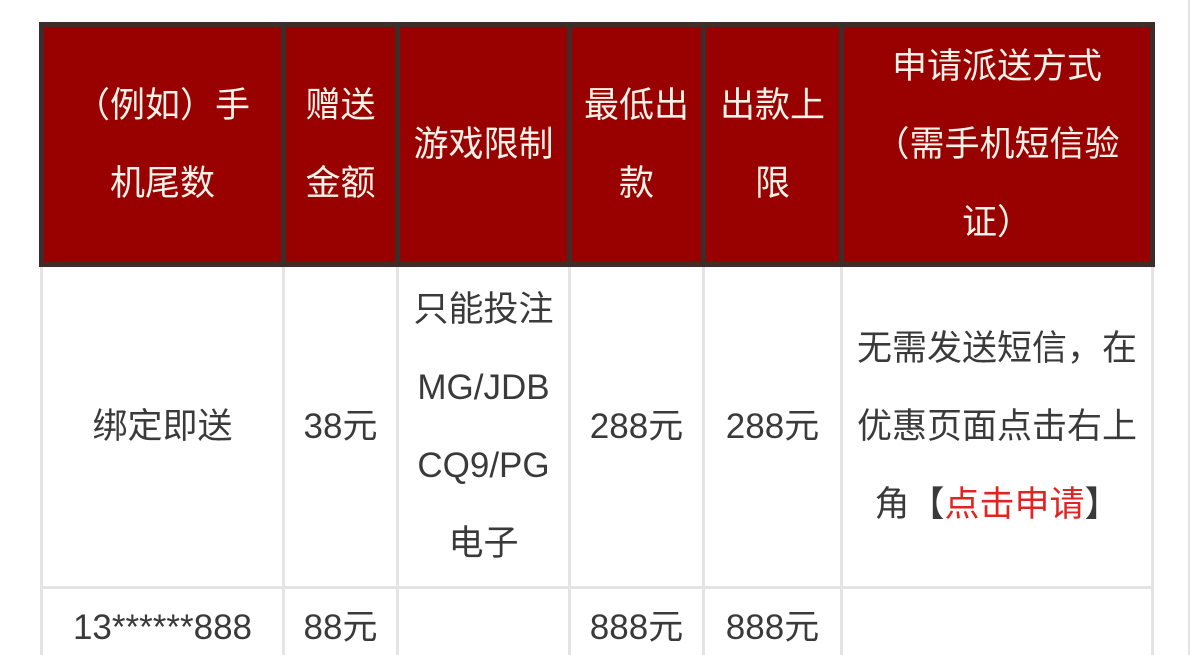  I want to click on game-limit-line2: MG/JDB, so click(483, 387).